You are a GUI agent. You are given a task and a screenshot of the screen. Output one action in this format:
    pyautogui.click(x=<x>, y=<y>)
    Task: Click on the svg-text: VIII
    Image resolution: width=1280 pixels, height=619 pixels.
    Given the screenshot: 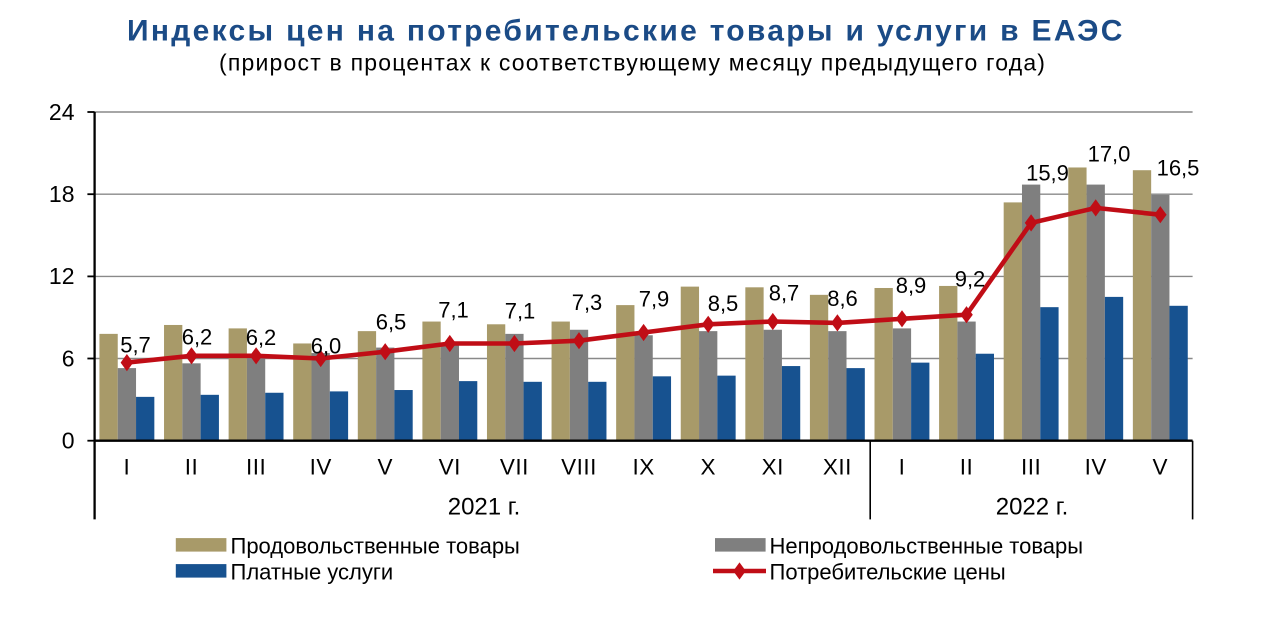 What is the action you would take?
    pyautogui.click(x=579, y=467)
    